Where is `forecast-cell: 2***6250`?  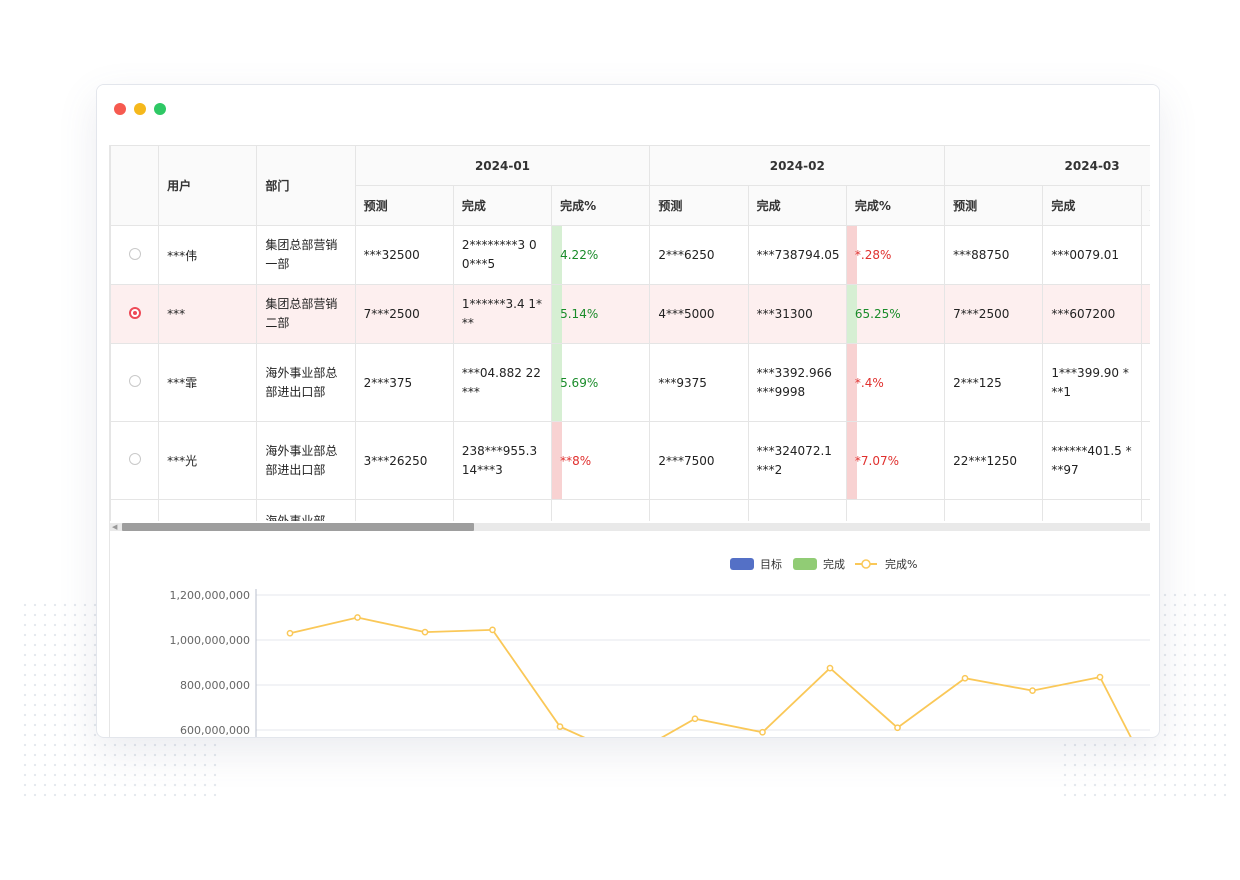
forecast-cell: 2***6250 is located at coordinates (699, 255).